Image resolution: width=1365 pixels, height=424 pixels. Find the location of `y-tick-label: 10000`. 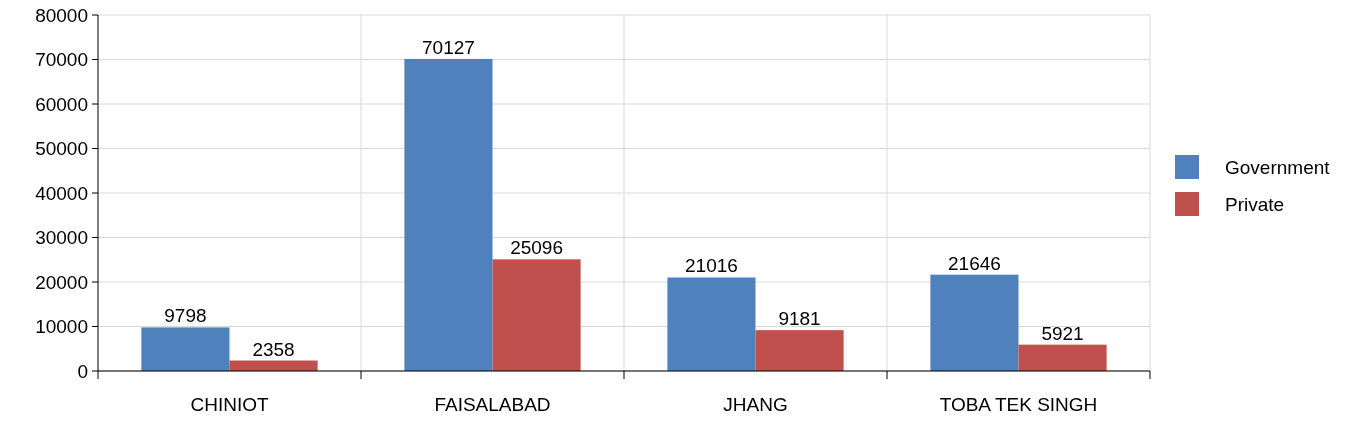

y-tick-label: 10000 is located at coordinates (61, 327).